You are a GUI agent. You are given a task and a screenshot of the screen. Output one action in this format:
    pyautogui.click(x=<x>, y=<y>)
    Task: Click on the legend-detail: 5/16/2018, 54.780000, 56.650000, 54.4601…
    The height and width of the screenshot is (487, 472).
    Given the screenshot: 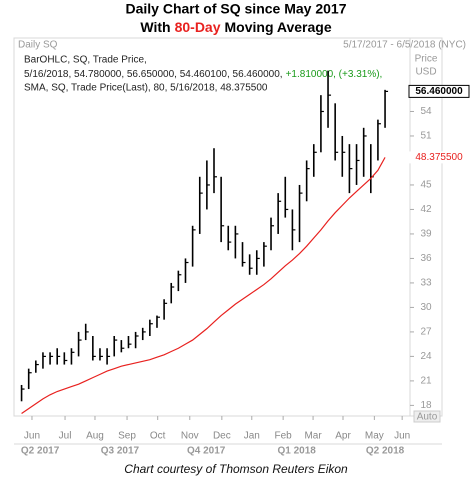 What is the action you would take?
    pyautogui.click(x=203, y=74)
    